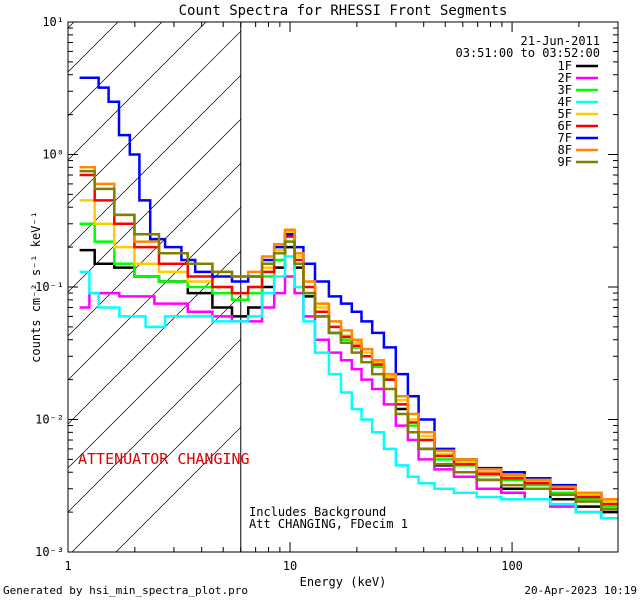  I want to click on x-axis-label: Energy (keV), so click(343, 582).